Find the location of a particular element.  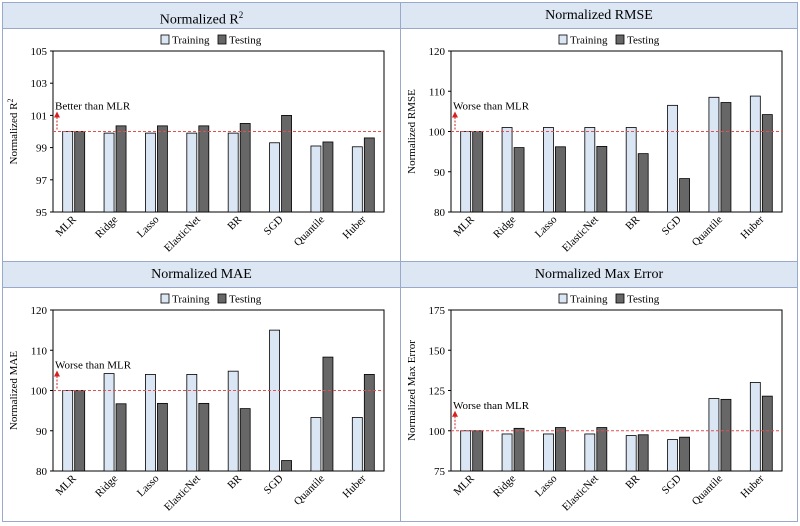

legend-label-training: Training is located at coordinates (589, 300).